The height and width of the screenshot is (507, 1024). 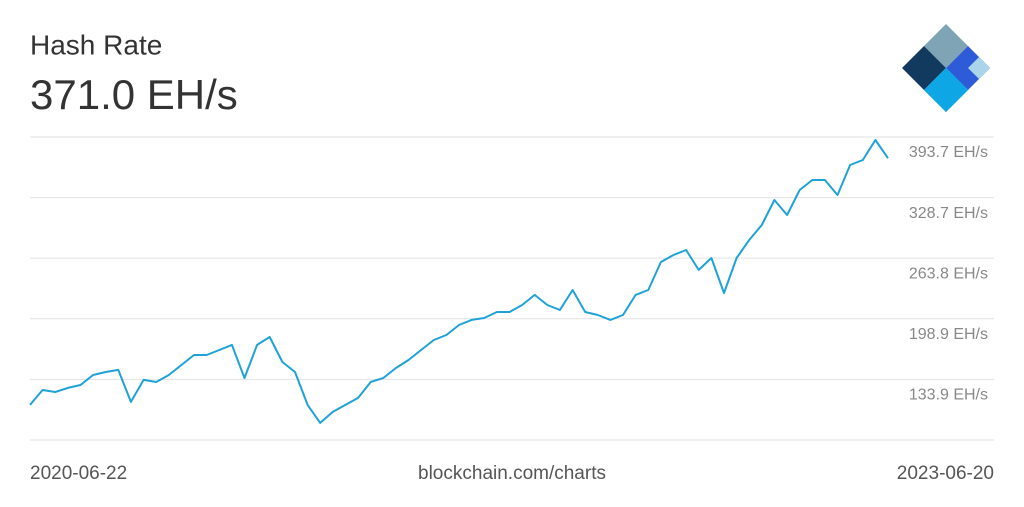 What do you see at coordinates (945, 473) in the screenshot?
I see `x-end-label: 2023-06-20` at bounding box center [945, 473].